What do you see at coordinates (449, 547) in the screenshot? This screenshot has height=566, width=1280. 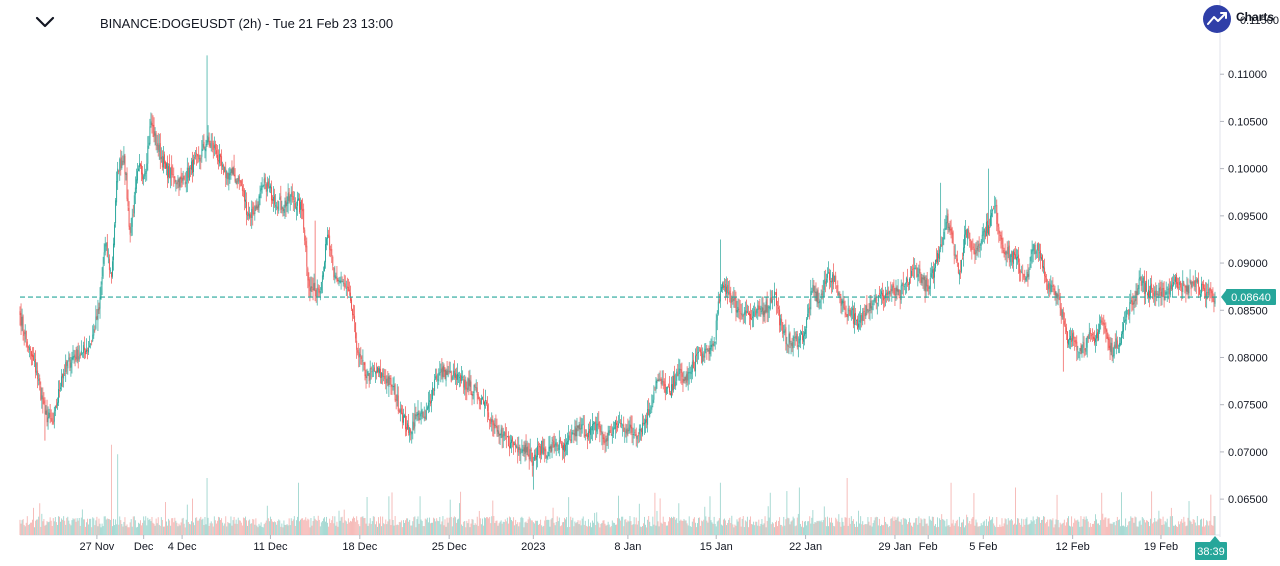 I see `time-tick-label: 25 Dec` at bounding box center [449, 547].